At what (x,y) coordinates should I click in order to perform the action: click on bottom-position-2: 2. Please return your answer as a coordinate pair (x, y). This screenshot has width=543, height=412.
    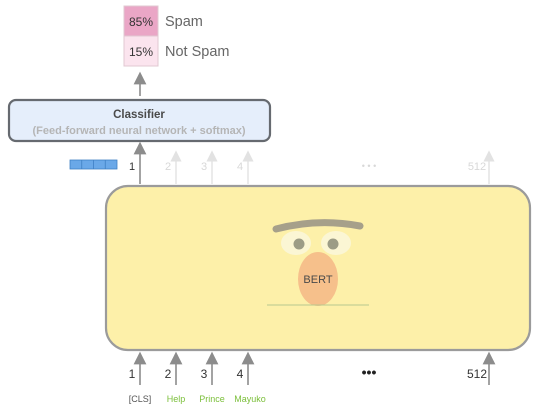
    Looking at the image, I should click on (168, 374).